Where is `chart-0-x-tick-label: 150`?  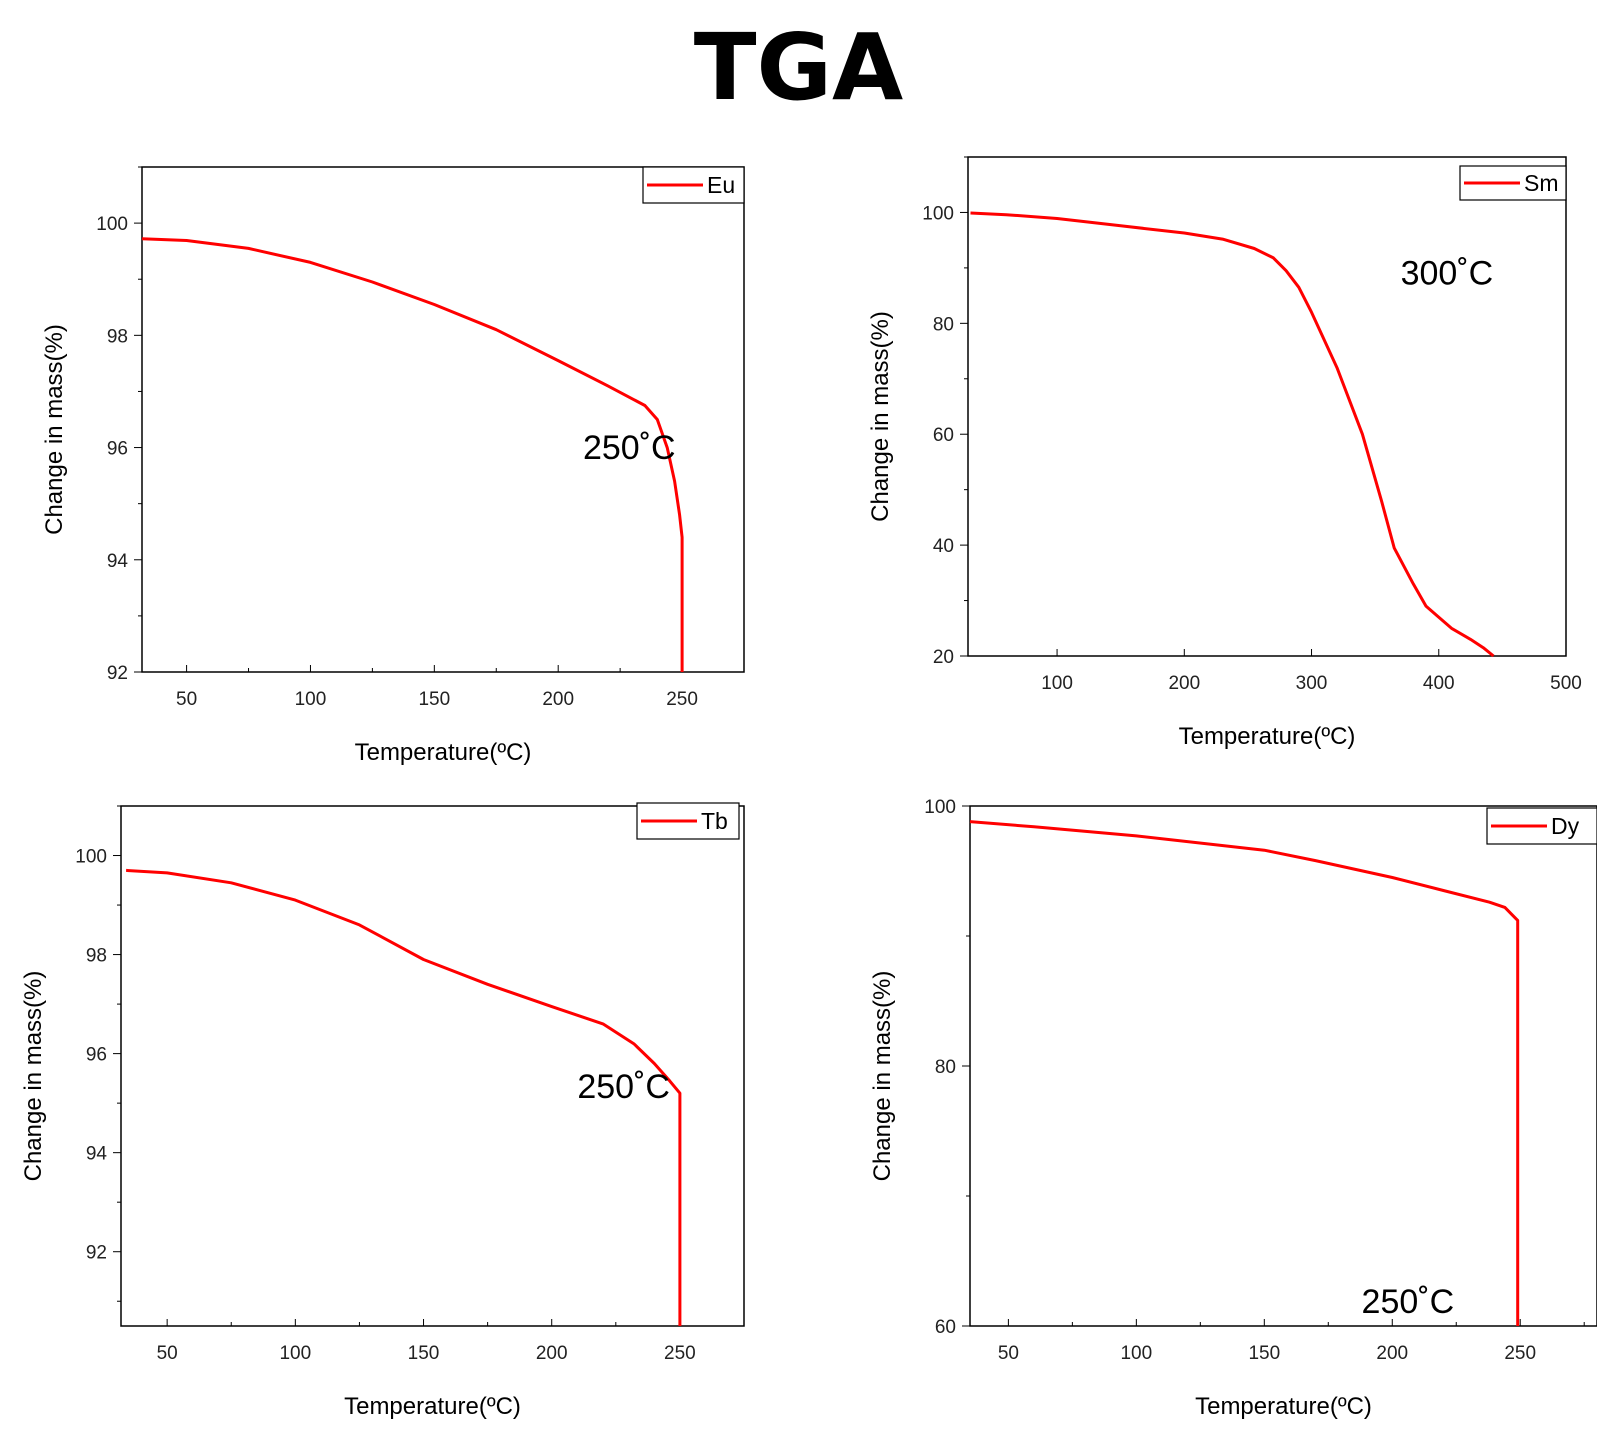
chart-0-x-tick-label: 150 is located at coordinates (434, 699).